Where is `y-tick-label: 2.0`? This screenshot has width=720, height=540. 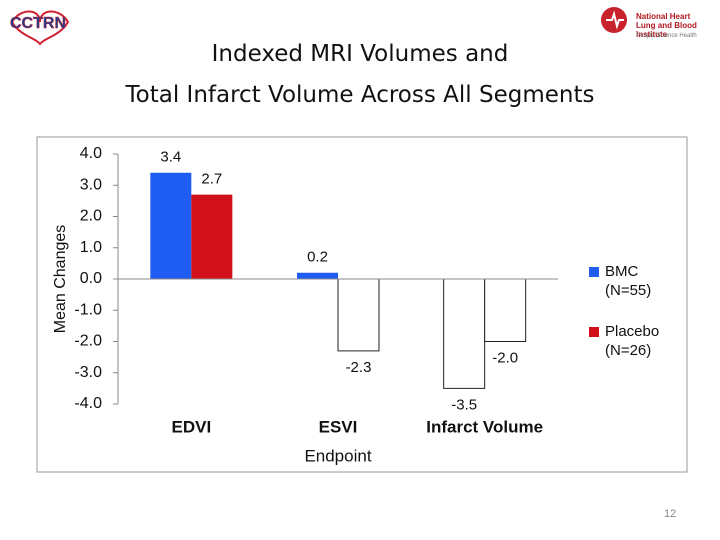 y-tick-label: 2.0 is located at coordinates (91, 216).